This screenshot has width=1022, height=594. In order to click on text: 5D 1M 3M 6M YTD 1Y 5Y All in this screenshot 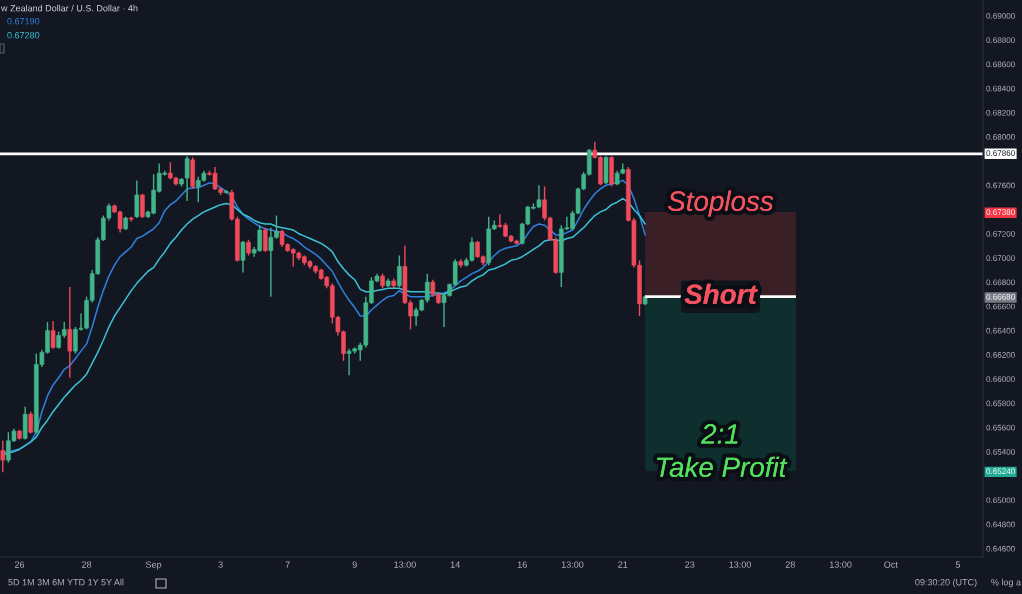, I will do `click(66, 582)`.